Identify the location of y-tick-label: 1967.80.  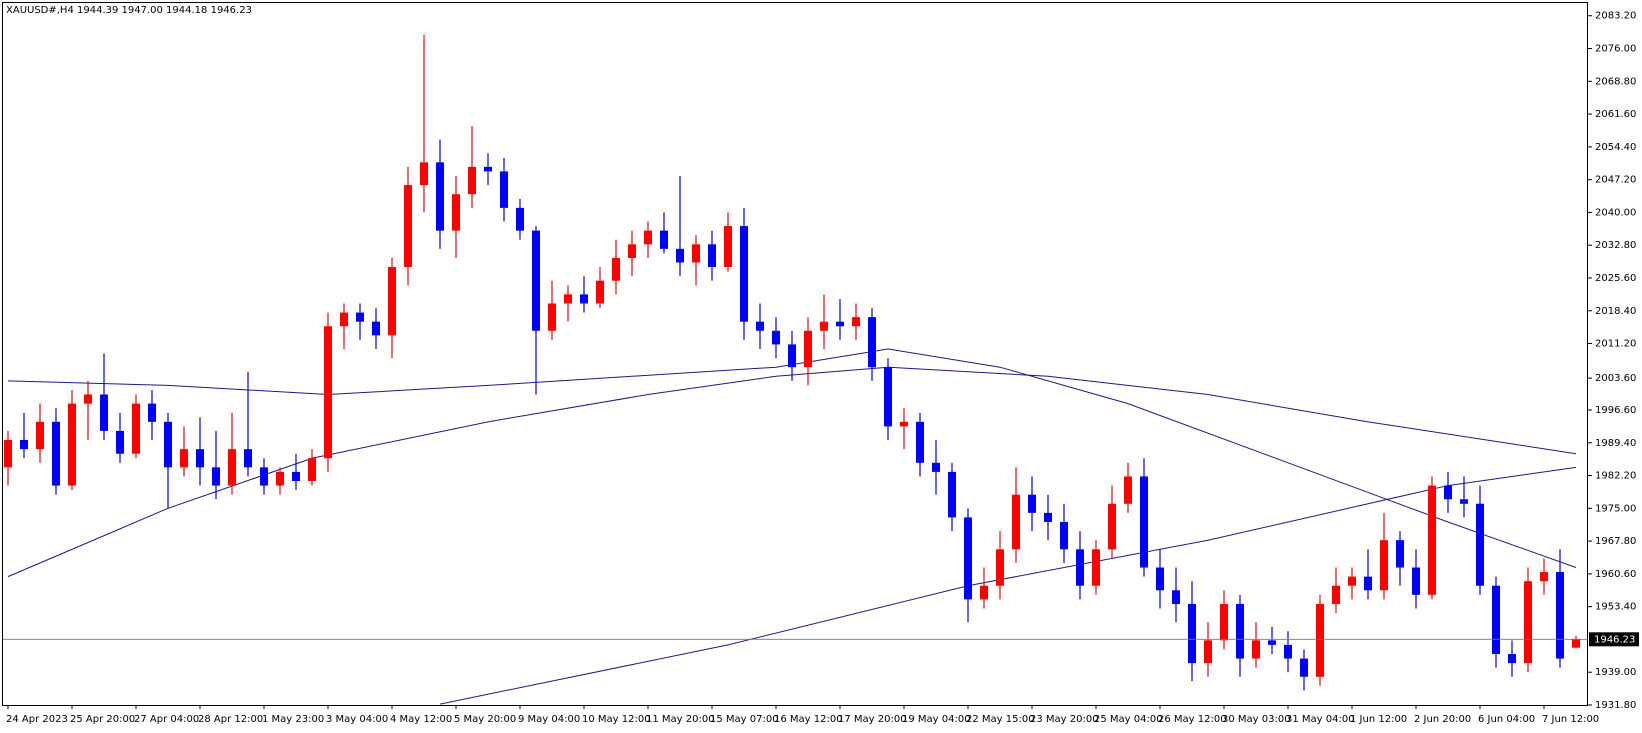
(1615, 541).